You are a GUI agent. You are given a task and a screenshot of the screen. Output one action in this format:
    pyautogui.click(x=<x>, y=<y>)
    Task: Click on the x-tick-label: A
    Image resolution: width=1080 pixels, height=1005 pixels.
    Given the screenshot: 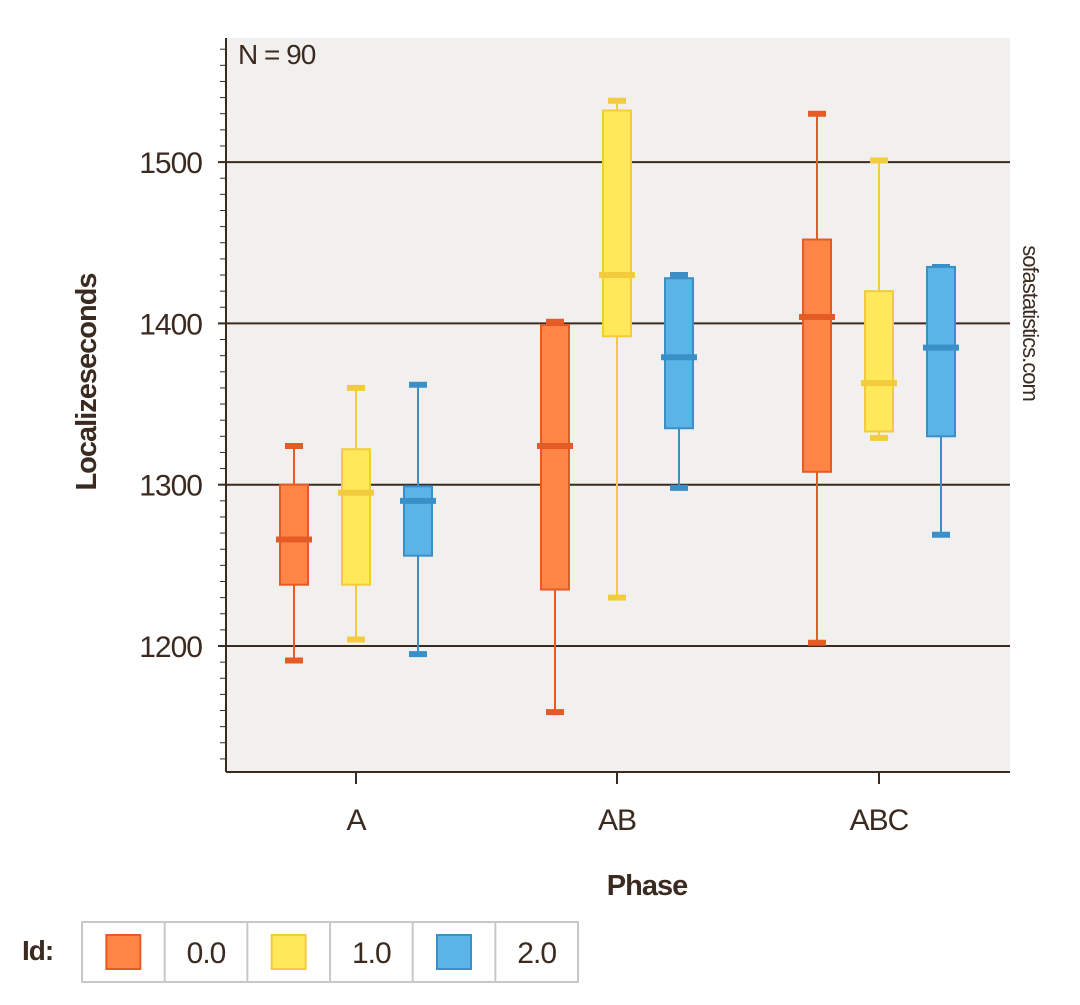 What is the action you would take?
    pyautogui.click(x=356, y=820)
    